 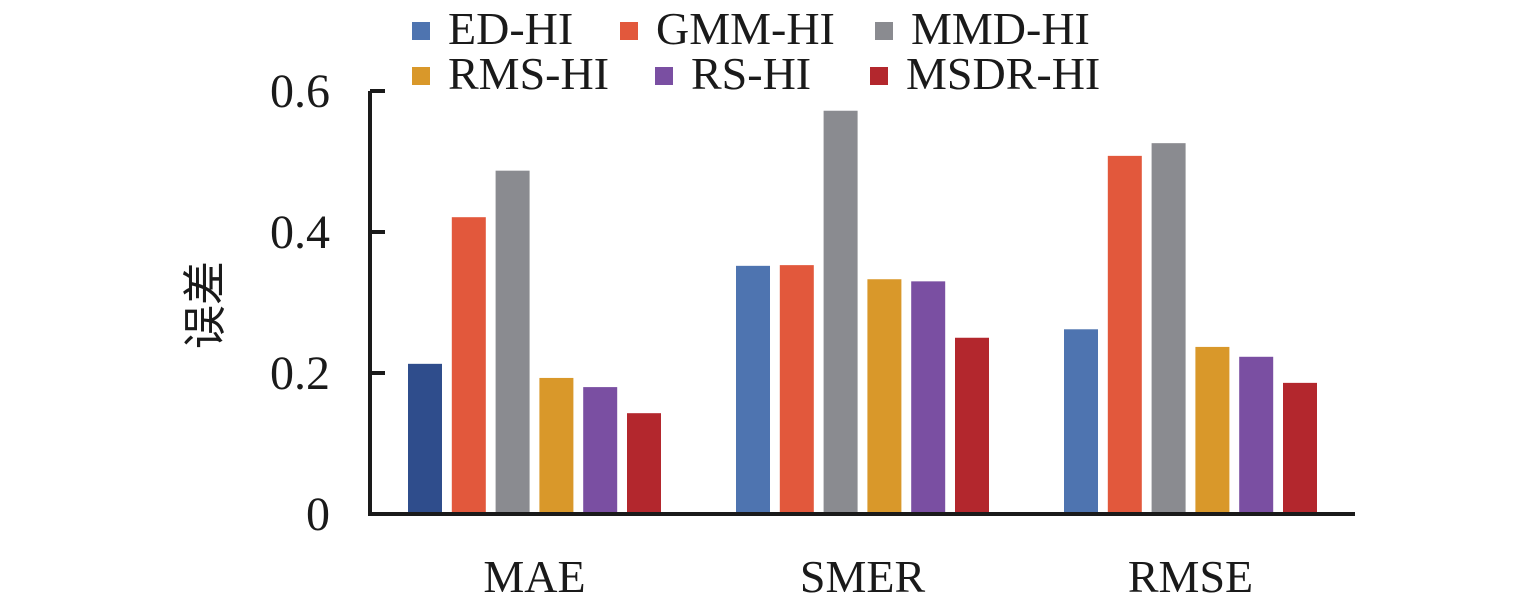 I want to click on y-tick-label: 0.6, so click(x=300, y=91).